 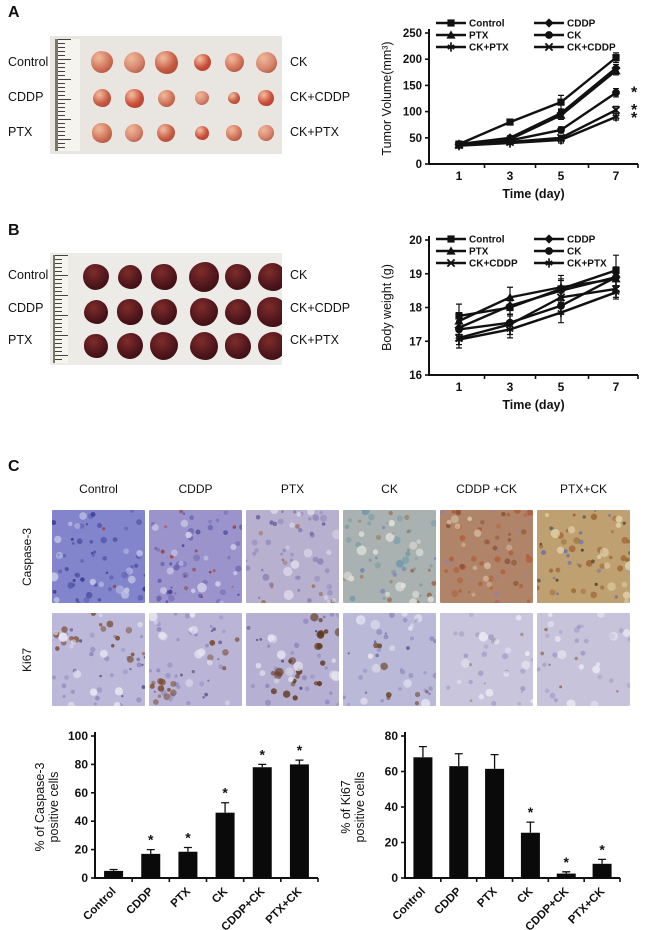 I want to click on ihc-col-header-control: Control, so click(x=98, y=489).